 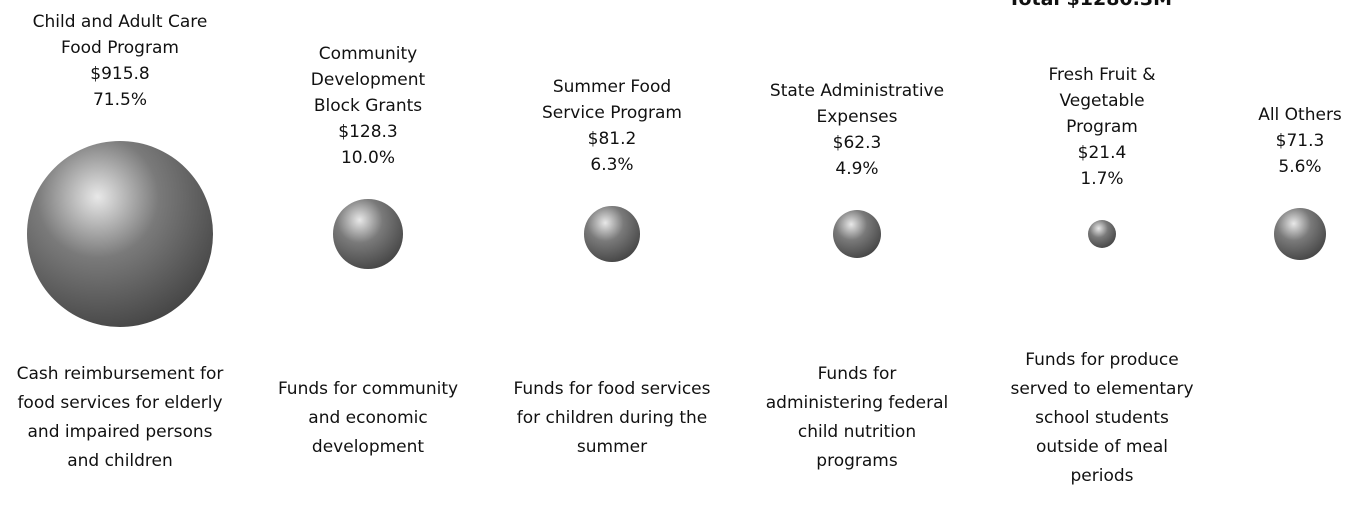 I want to click on category-label: Summer Food Service Program, so click(x=612, y=100).